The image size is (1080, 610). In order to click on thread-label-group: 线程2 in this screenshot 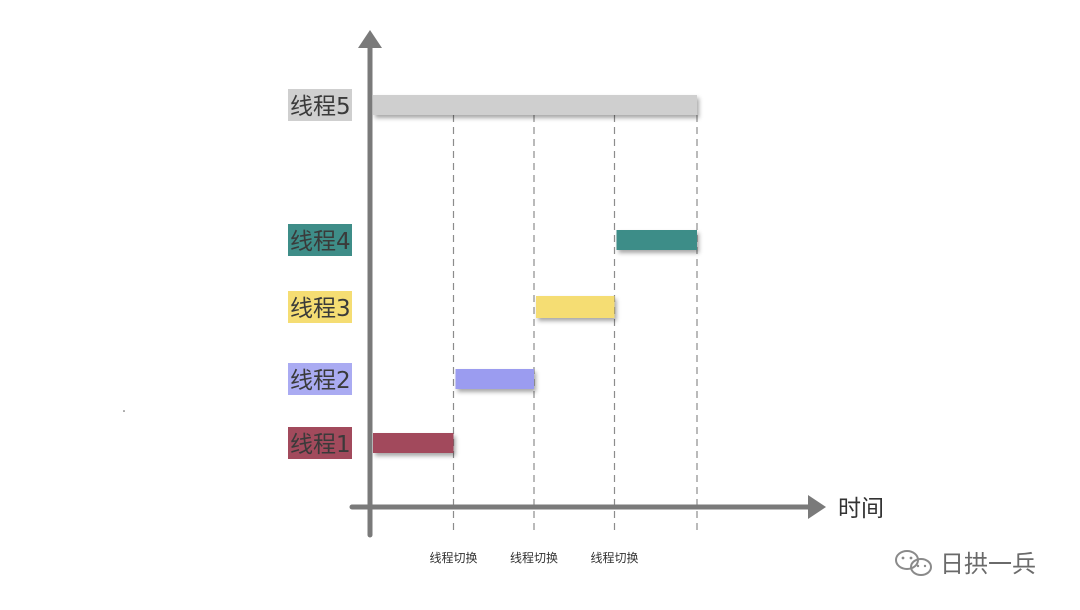, I will do `click(320, 379)`.